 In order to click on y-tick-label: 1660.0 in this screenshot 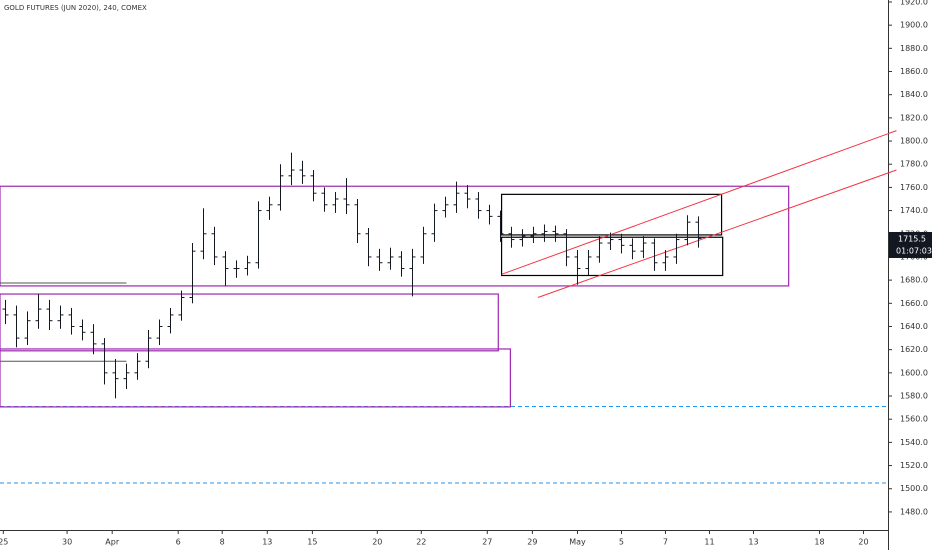, I will do `click(914, 303)`.